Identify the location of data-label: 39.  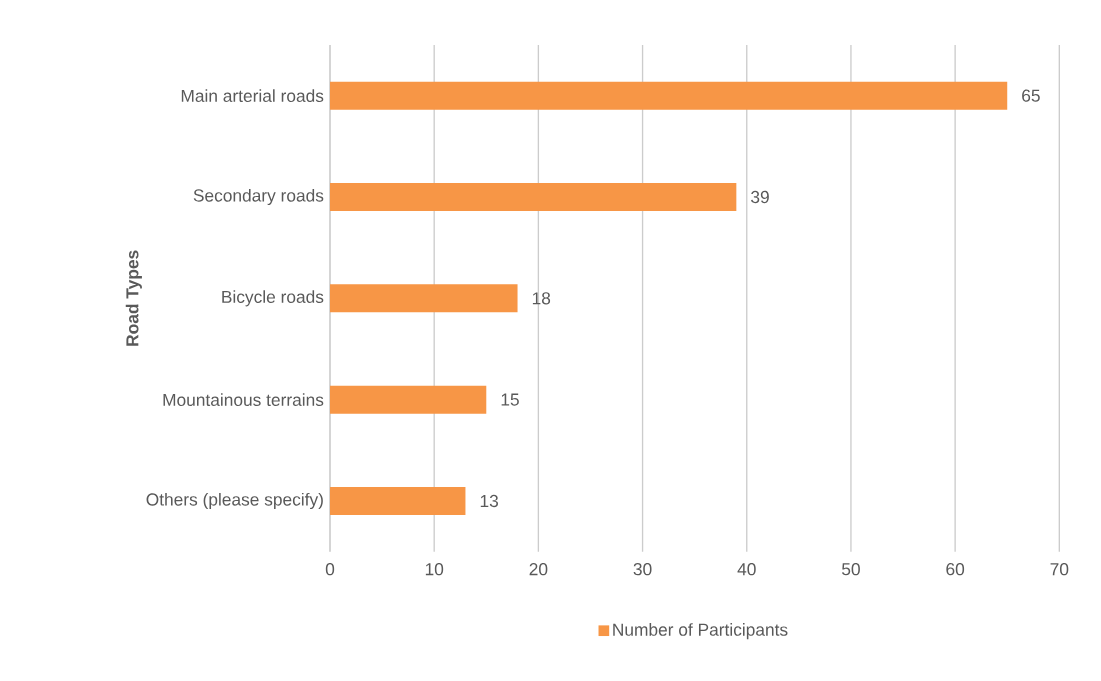
(760, 197).